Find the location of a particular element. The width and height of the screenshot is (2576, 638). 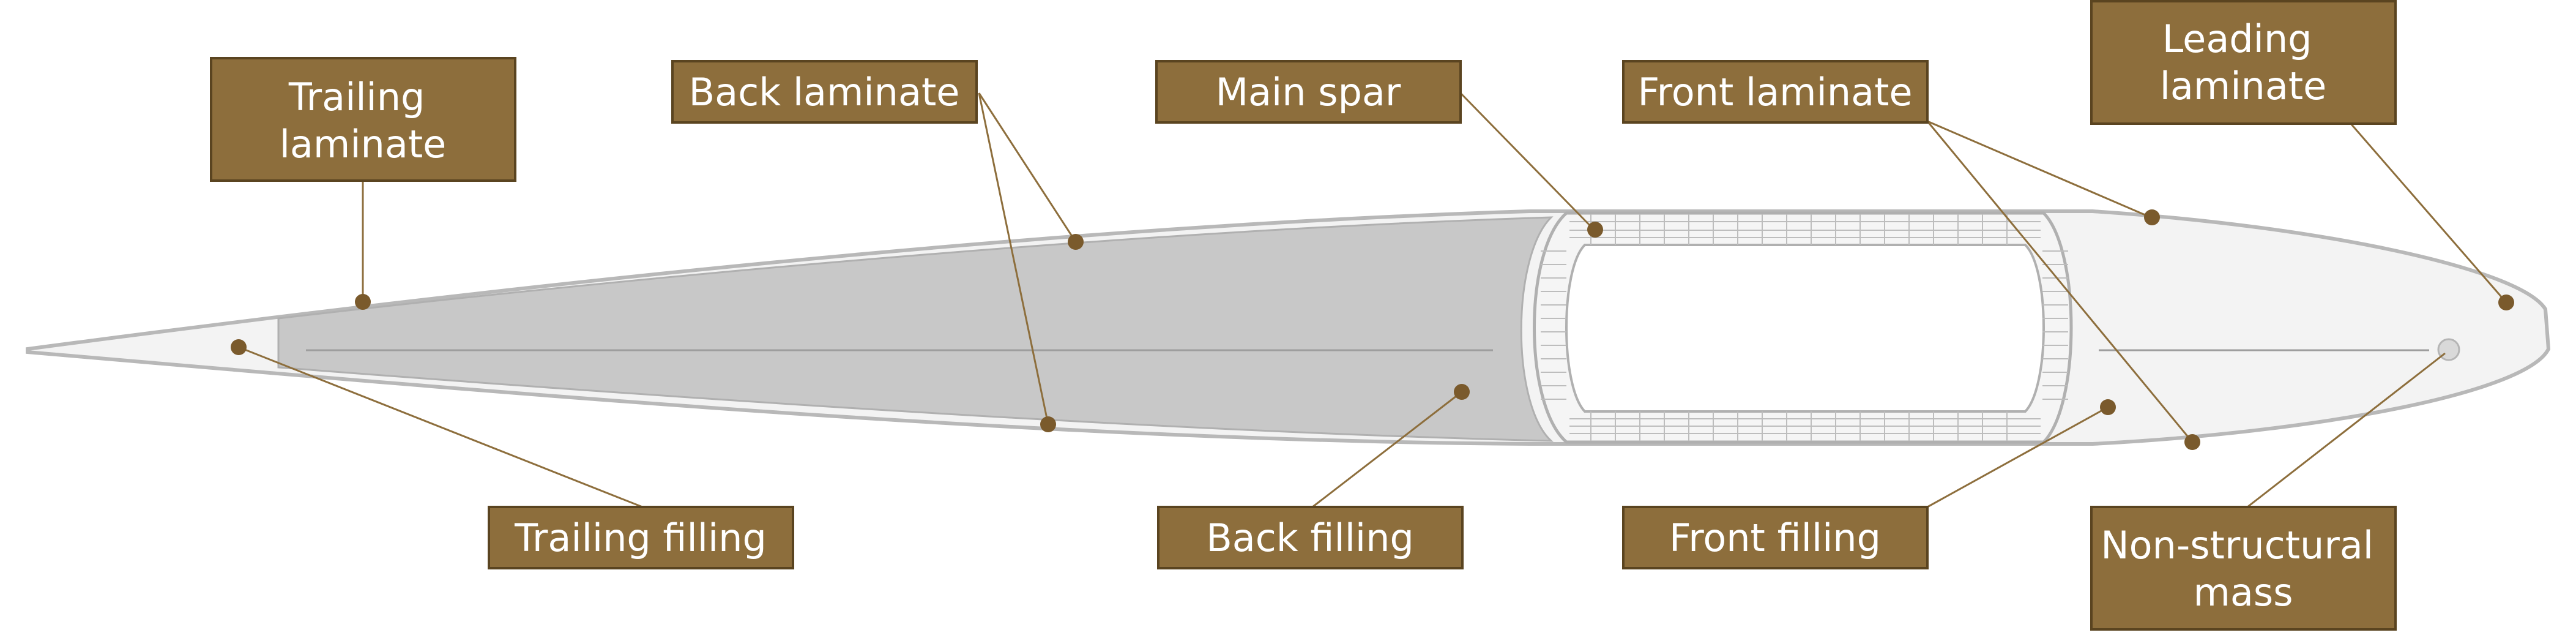

svg-text: Trailing laminate is located at coordinates (363, 121).